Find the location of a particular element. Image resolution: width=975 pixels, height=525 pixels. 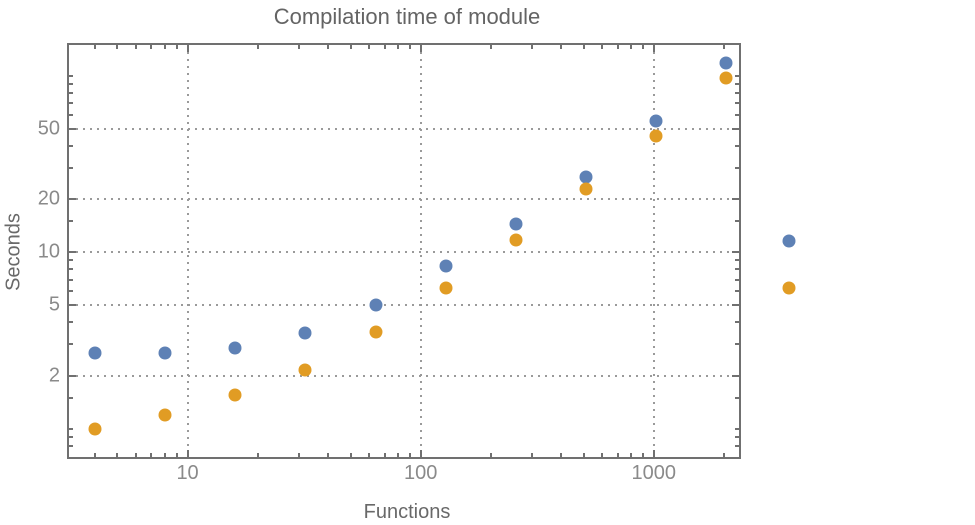

x-axis-label: Functions is located at coordinates (407, 512).